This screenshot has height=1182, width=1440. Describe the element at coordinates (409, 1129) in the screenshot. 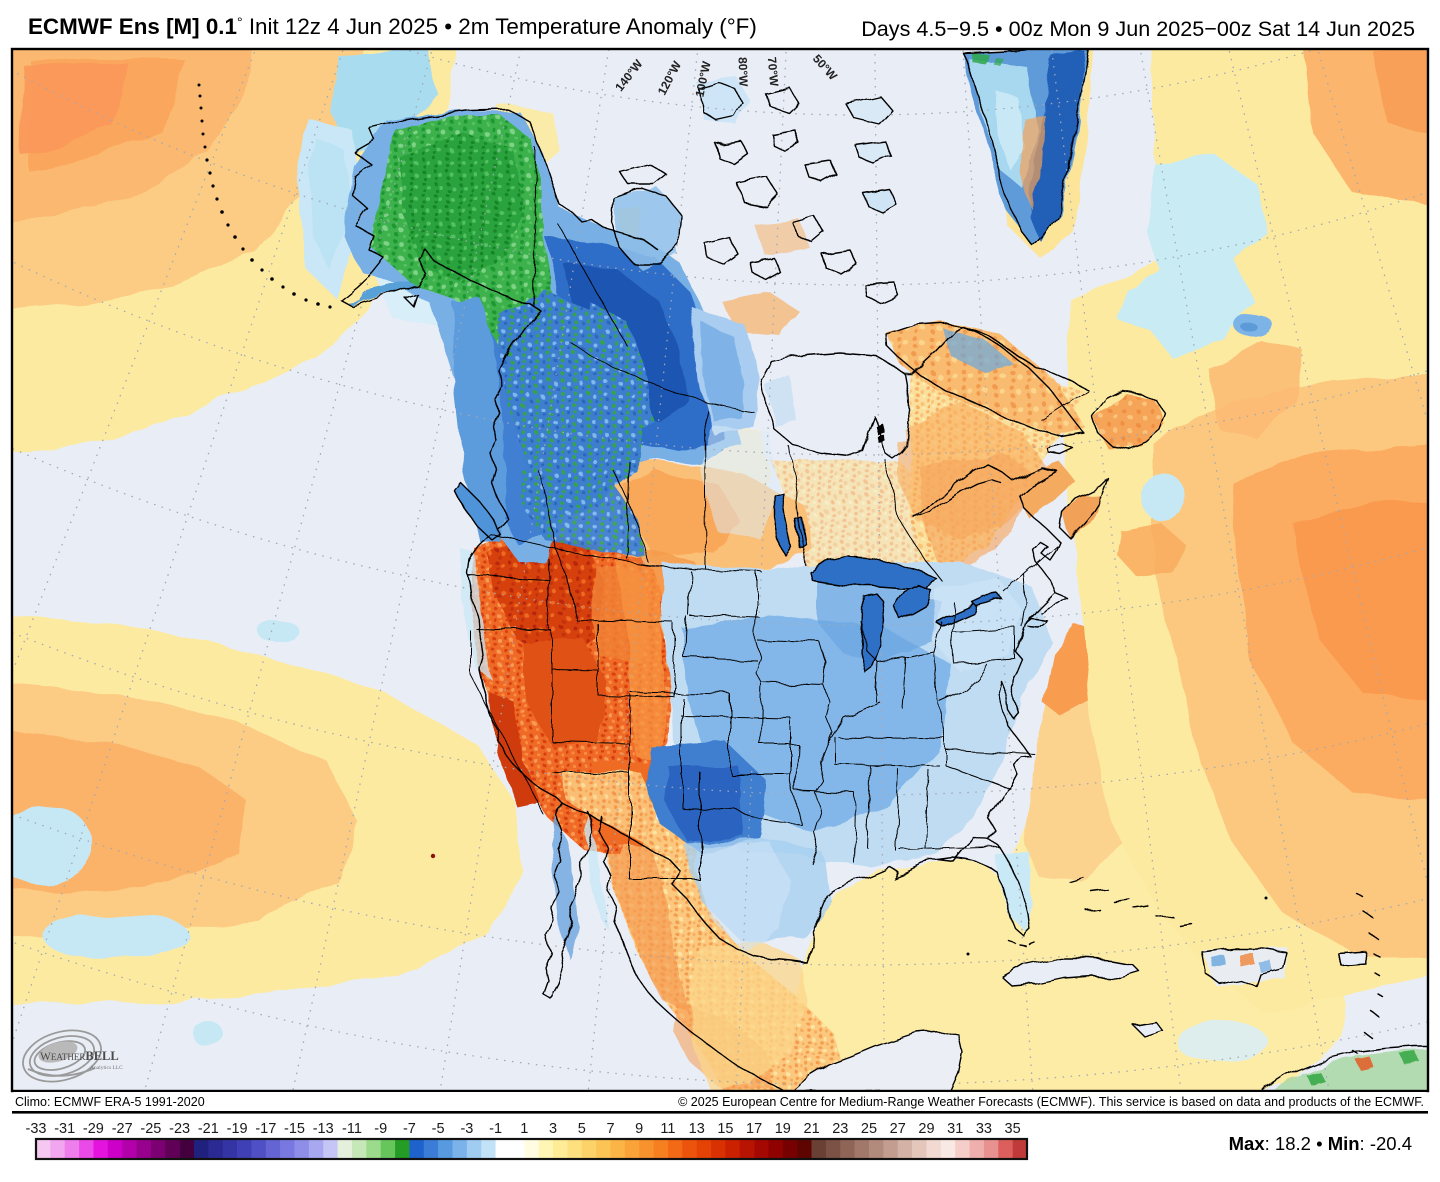

I see `svg-text: -7` at that location.